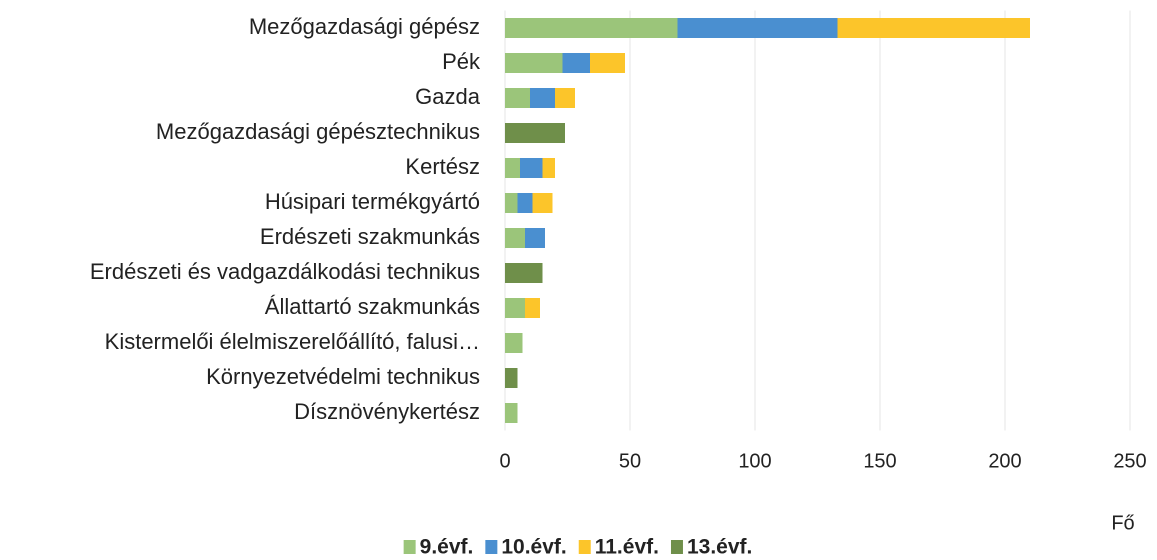 The image size is (1157, 560). Describe the element at coordinates (442, 166) in the screenshot. I see `y-tick-label: Kertész` at that location.